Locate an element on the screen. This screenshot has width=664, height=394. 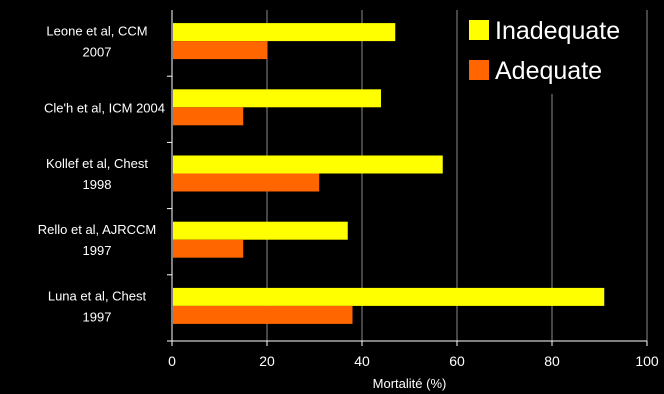
x-tick-label: 80 is located at coordinates (552, 361).